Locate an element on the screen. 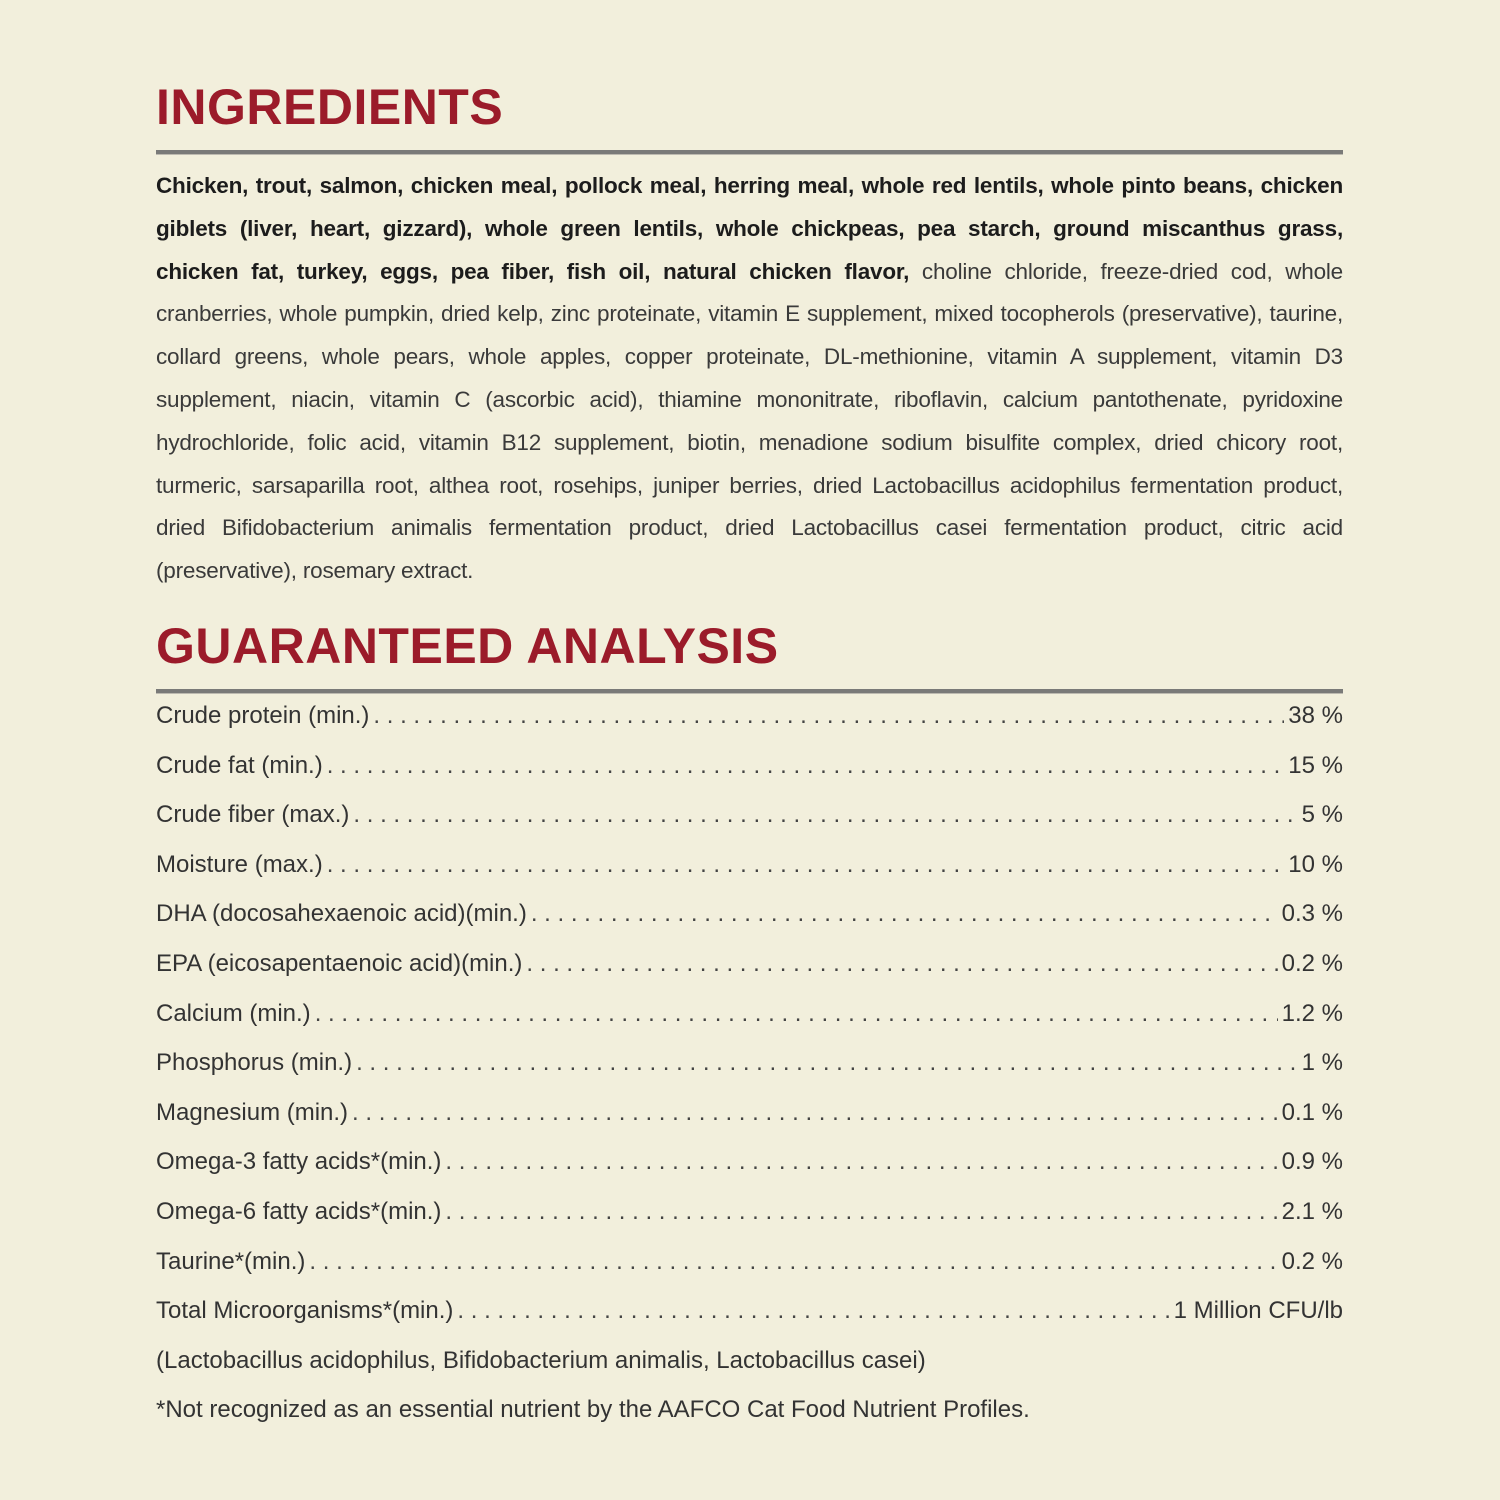 This screenshot has width=1500, height=1500. analysis-row: Calcium (min.) 1.2 % is located at coordinates (749, 1025).